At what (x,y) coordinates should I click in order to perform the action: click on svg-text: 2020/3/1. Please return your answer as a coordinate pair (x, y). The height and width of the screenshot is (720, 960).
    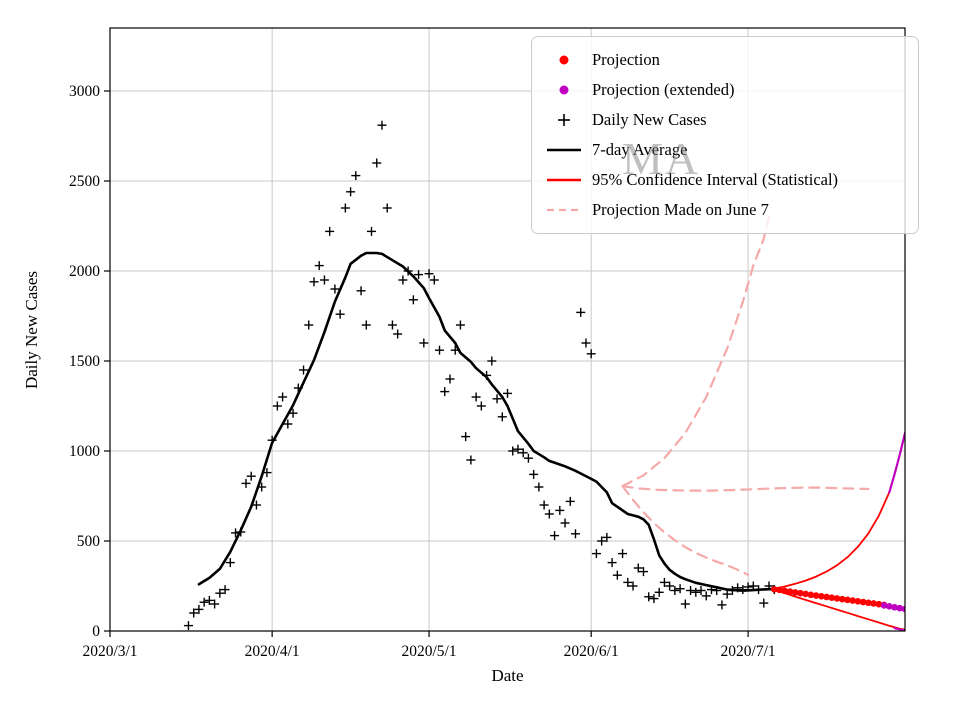
    Looking at the image, I should click on (109, 651).